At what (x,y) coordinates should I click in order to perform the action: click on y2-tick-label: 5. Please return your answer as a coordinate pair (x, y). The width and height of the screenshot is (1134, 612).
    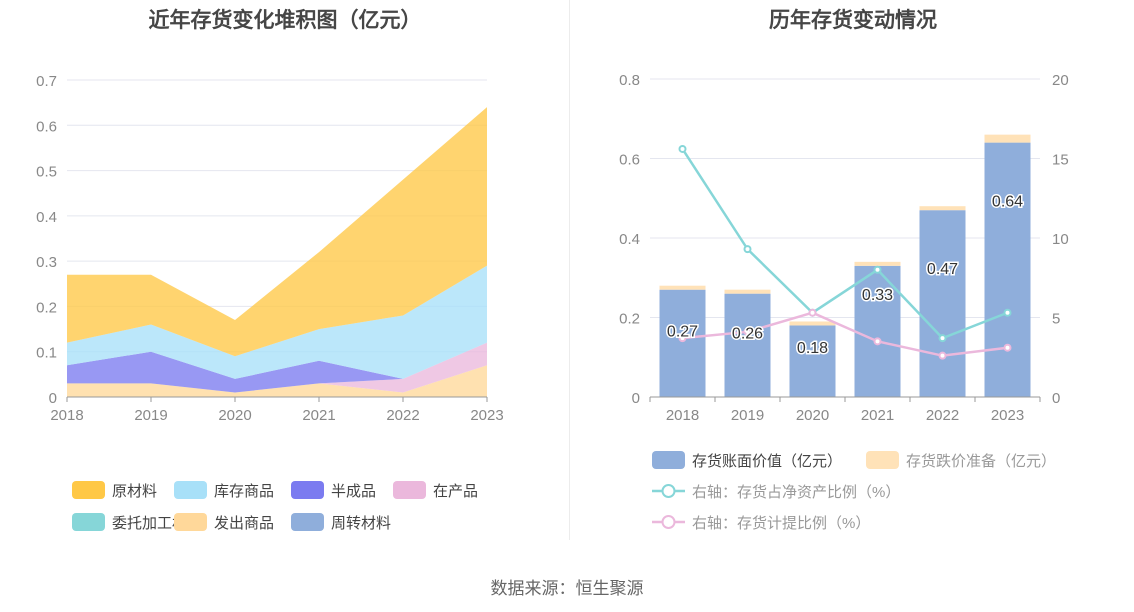
    Looking at the image, I should click on (1056, 319).